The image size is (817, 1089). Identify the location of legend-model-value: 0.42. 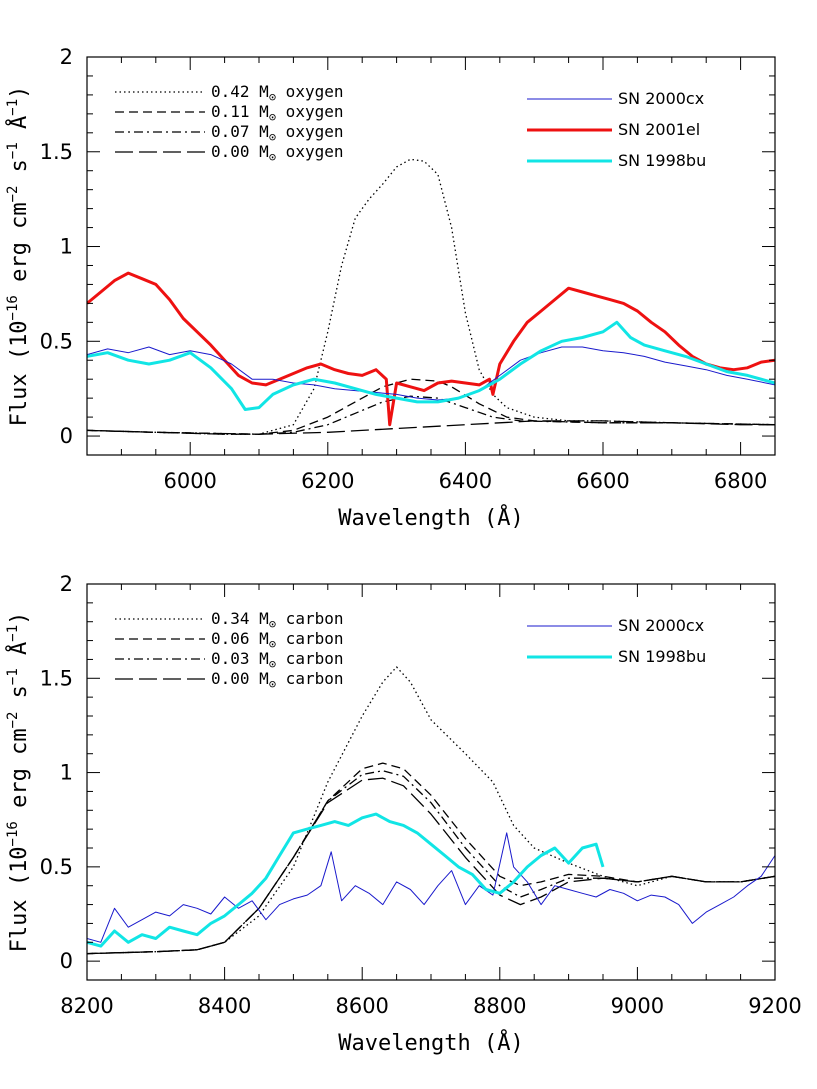
(235, 91).